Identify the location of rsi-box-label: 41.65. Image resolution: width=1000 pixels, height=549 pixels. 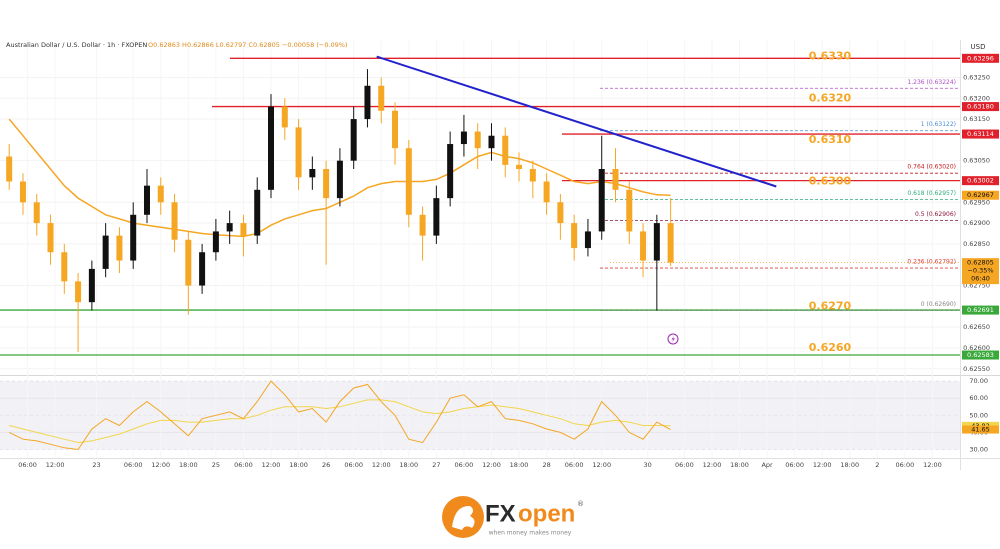
(980, 430).